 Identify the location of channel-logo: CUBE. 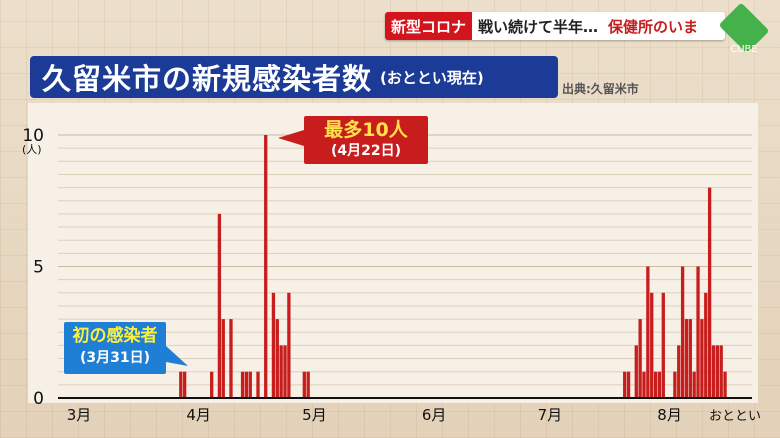
(744, 31).